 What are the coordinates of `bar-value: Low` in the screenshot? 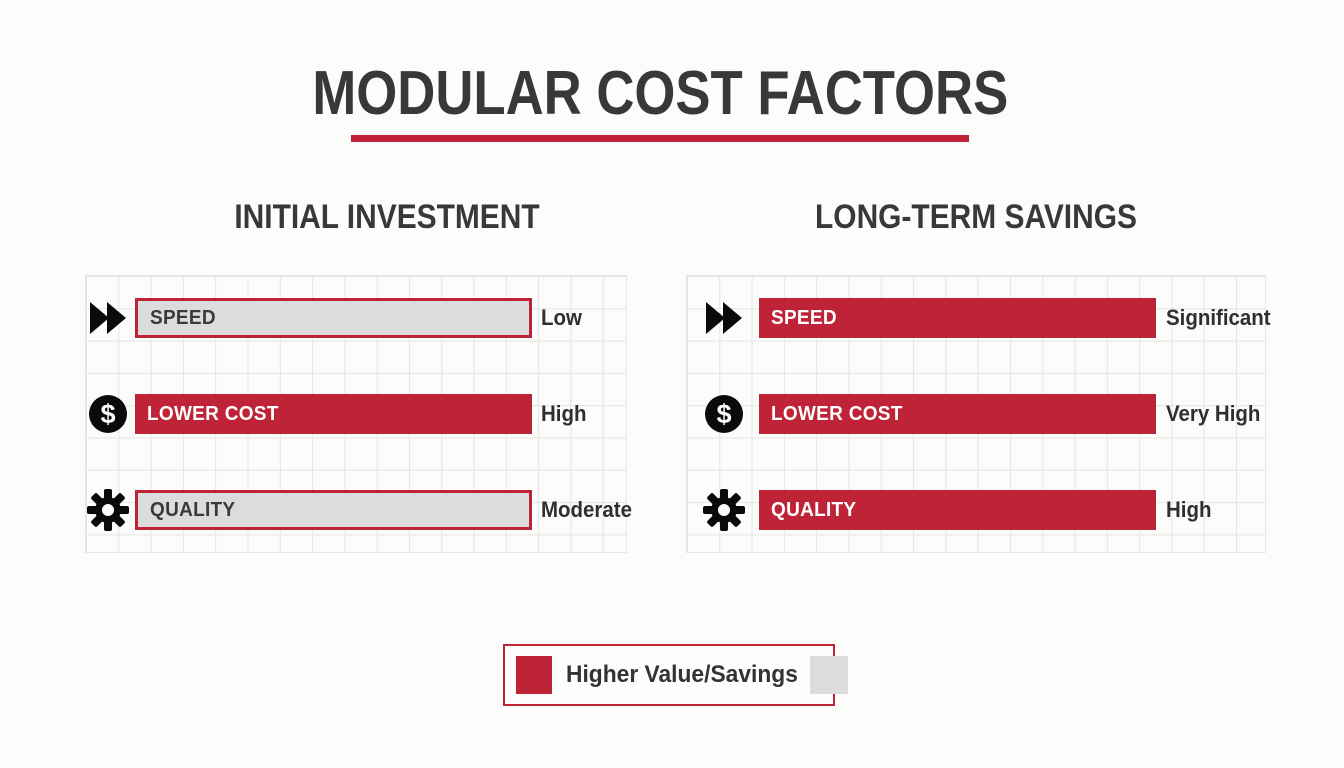 It's located at (561, 317).